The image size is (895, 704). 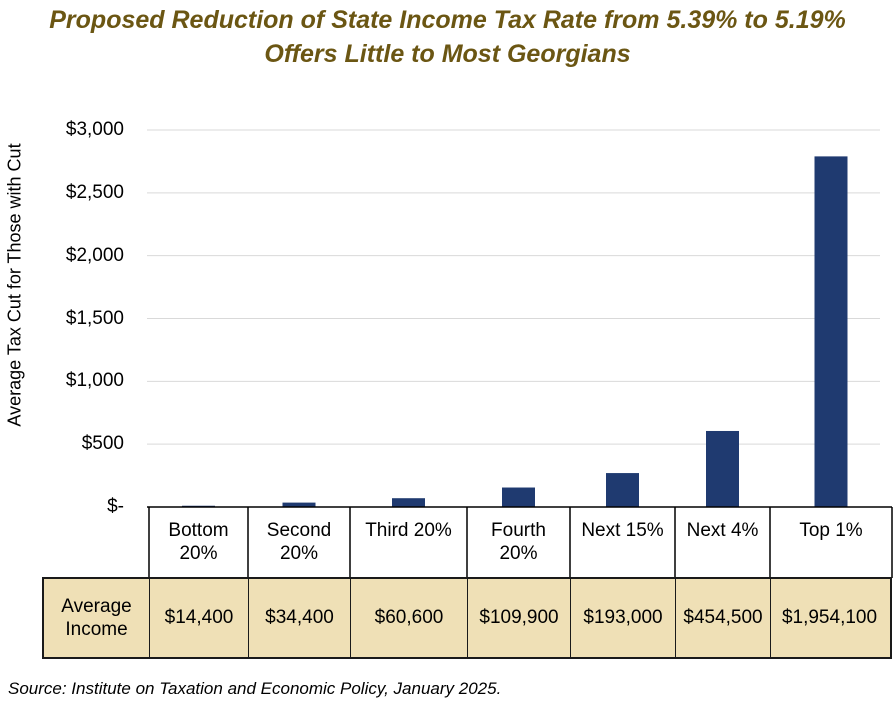 I want to click on x-tick-label: Top 1%, so click(x=831, y=530).